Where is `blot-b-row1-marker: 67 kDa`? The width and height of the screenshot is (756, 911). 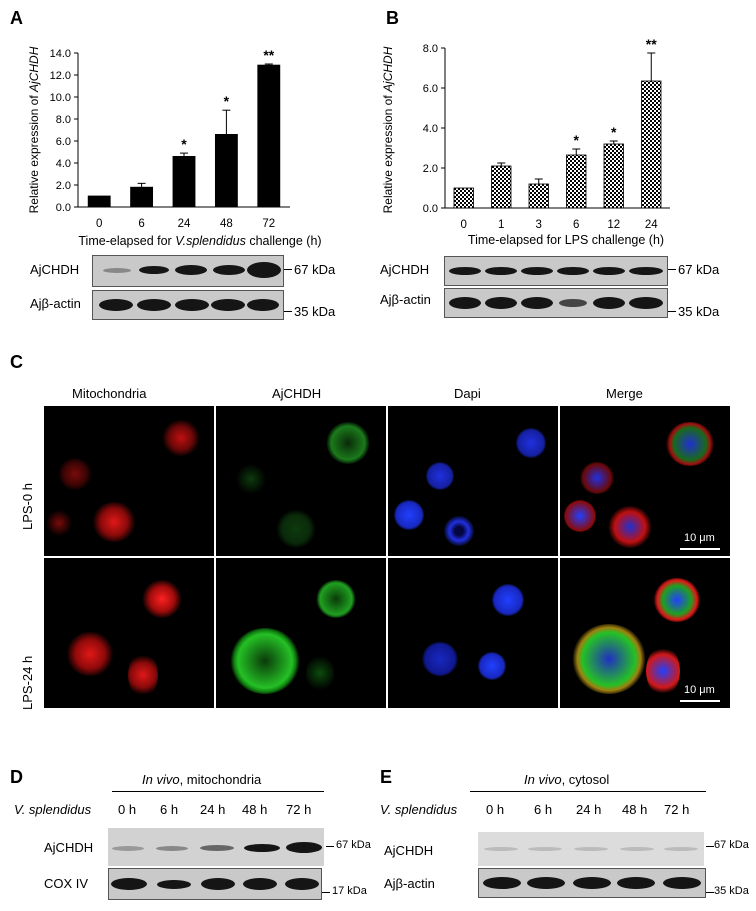
blot-b-row1-marker: 67 kDa is located at coordinates (699, 269).